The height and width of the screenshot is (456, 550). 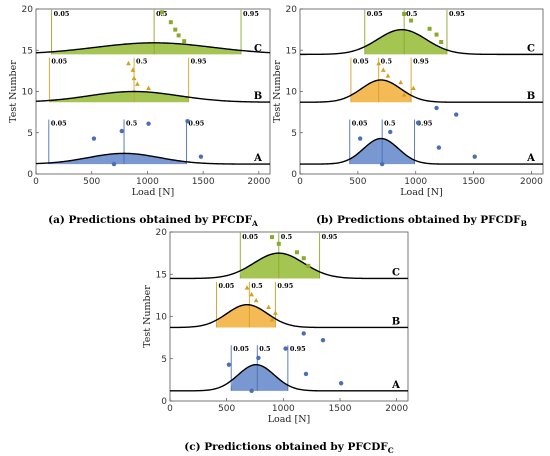 What do you see at coordinates (289, 362) in the screenshot?
I see `group-A: 0.05 0.5 0.95 A` at bounding box center [289, 362].